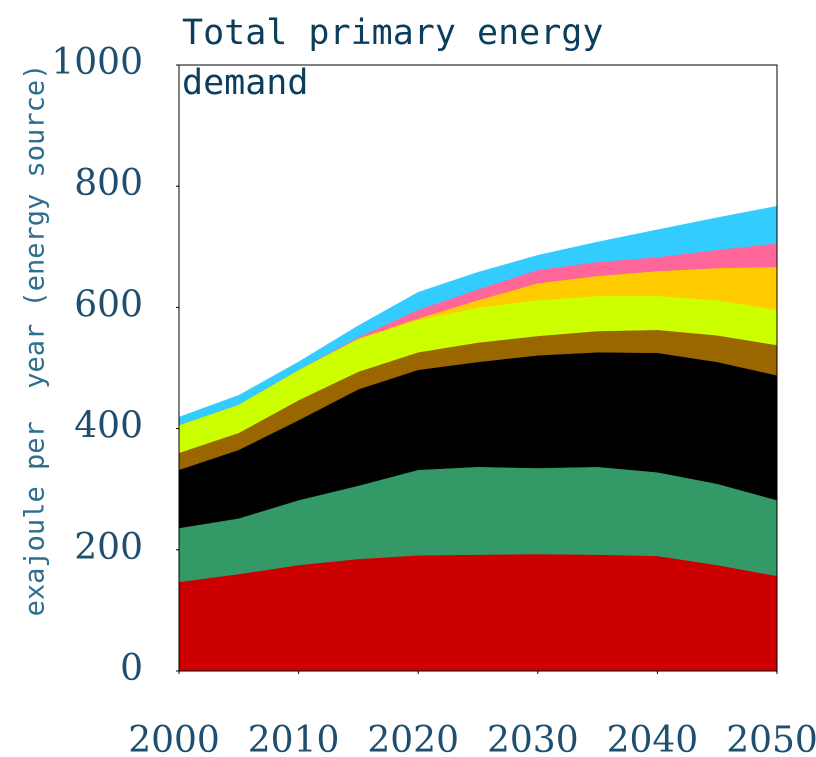 This screenshot has height=757, width=816. I want to click on x-tick-label: 2000, so click(174, 738).